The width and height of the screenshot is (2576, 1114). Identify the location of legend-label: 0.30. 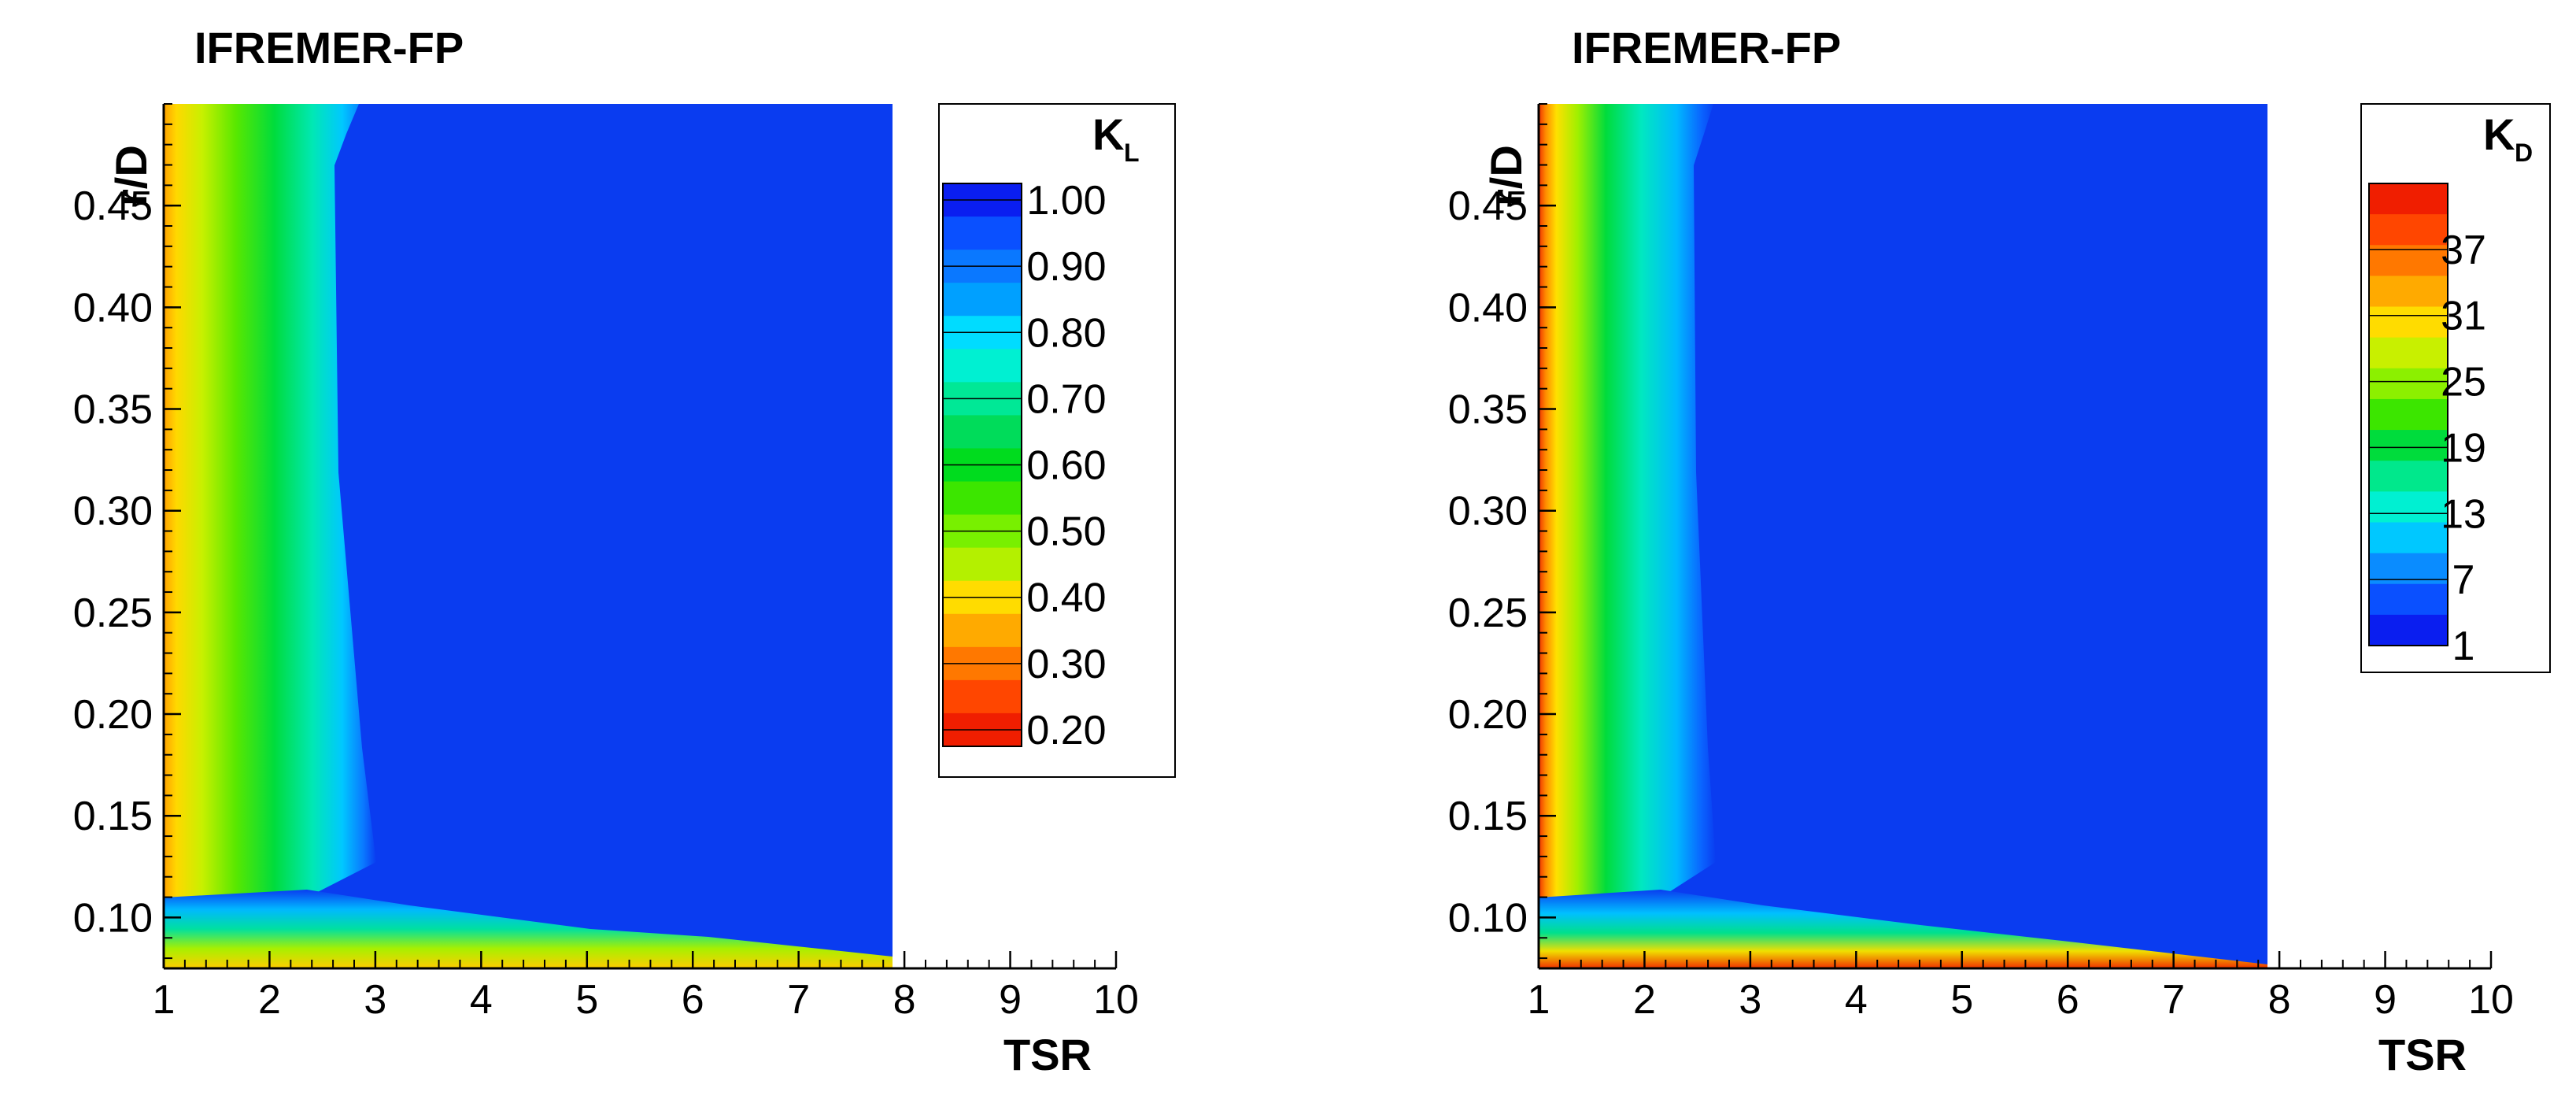
(1066, 664).